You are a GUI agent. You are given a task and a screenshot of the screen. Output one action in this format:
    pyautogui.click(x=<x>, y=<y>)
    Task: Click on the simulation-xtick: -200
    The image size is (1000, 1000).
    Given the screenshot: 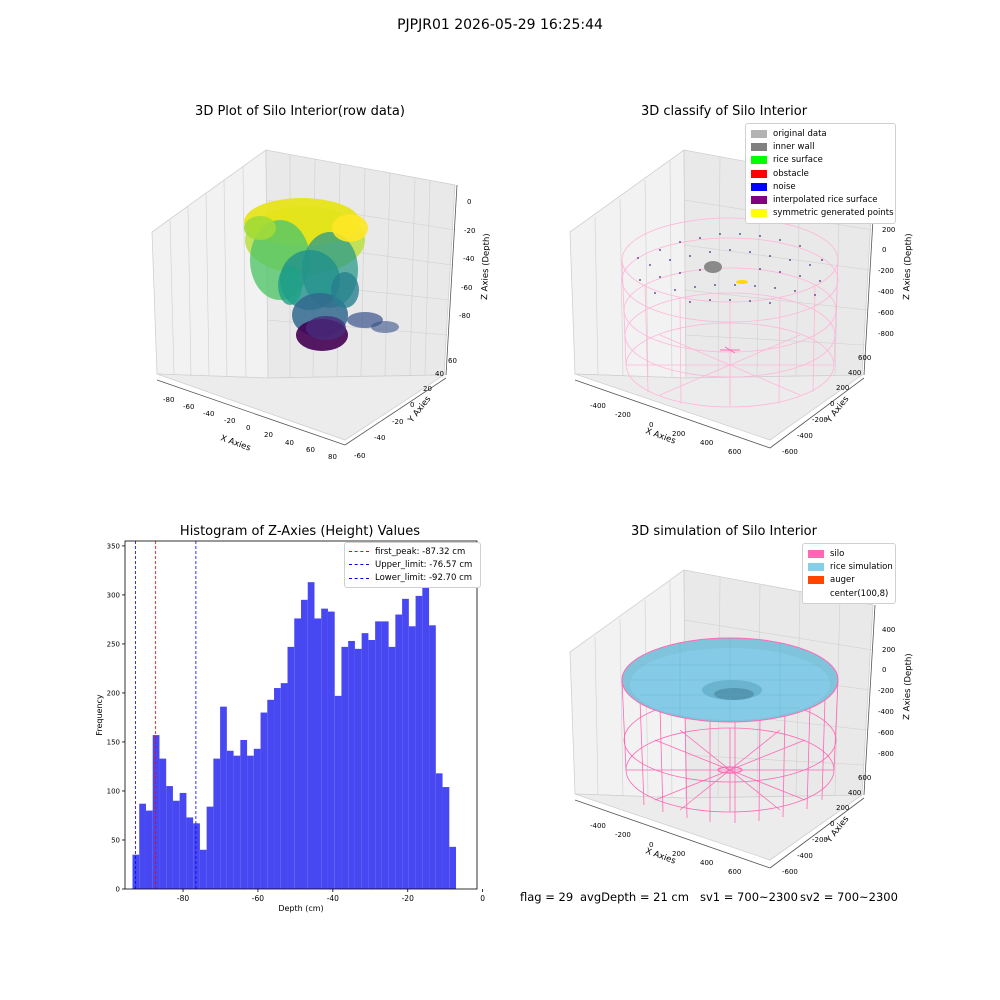 What is the action you would take?
    pyautogui.click(x=623, y=835)
    